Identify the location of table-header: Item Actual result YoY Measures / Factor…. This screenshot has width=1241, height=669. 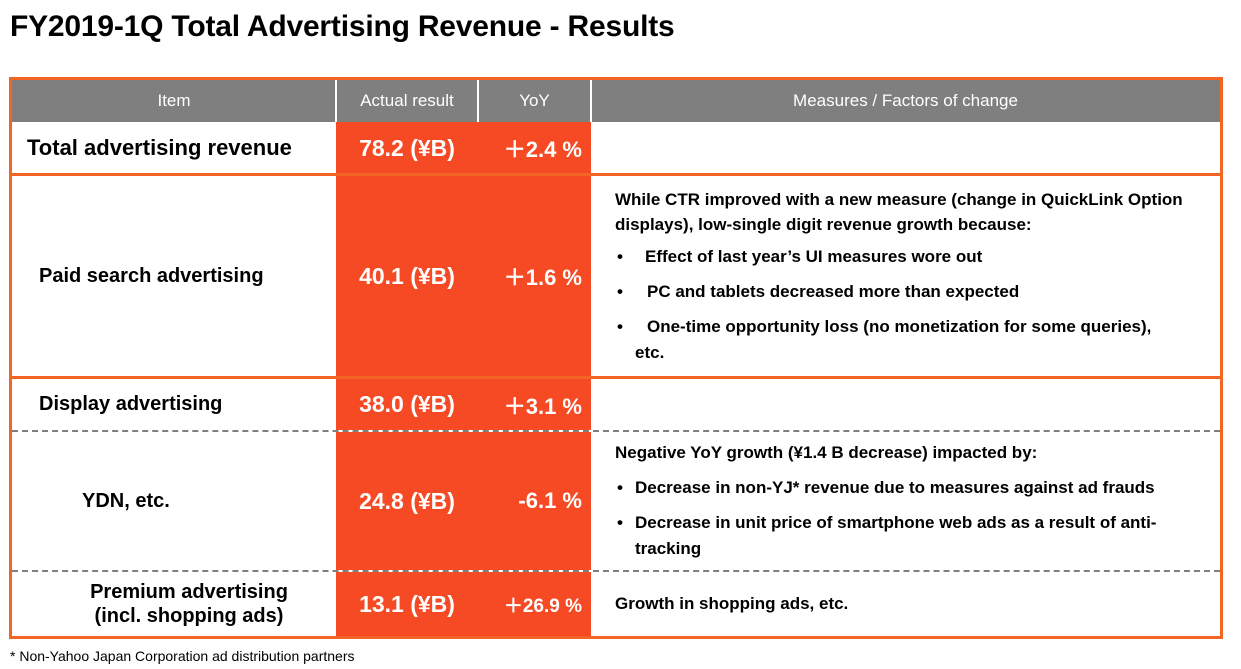
(616, 101).